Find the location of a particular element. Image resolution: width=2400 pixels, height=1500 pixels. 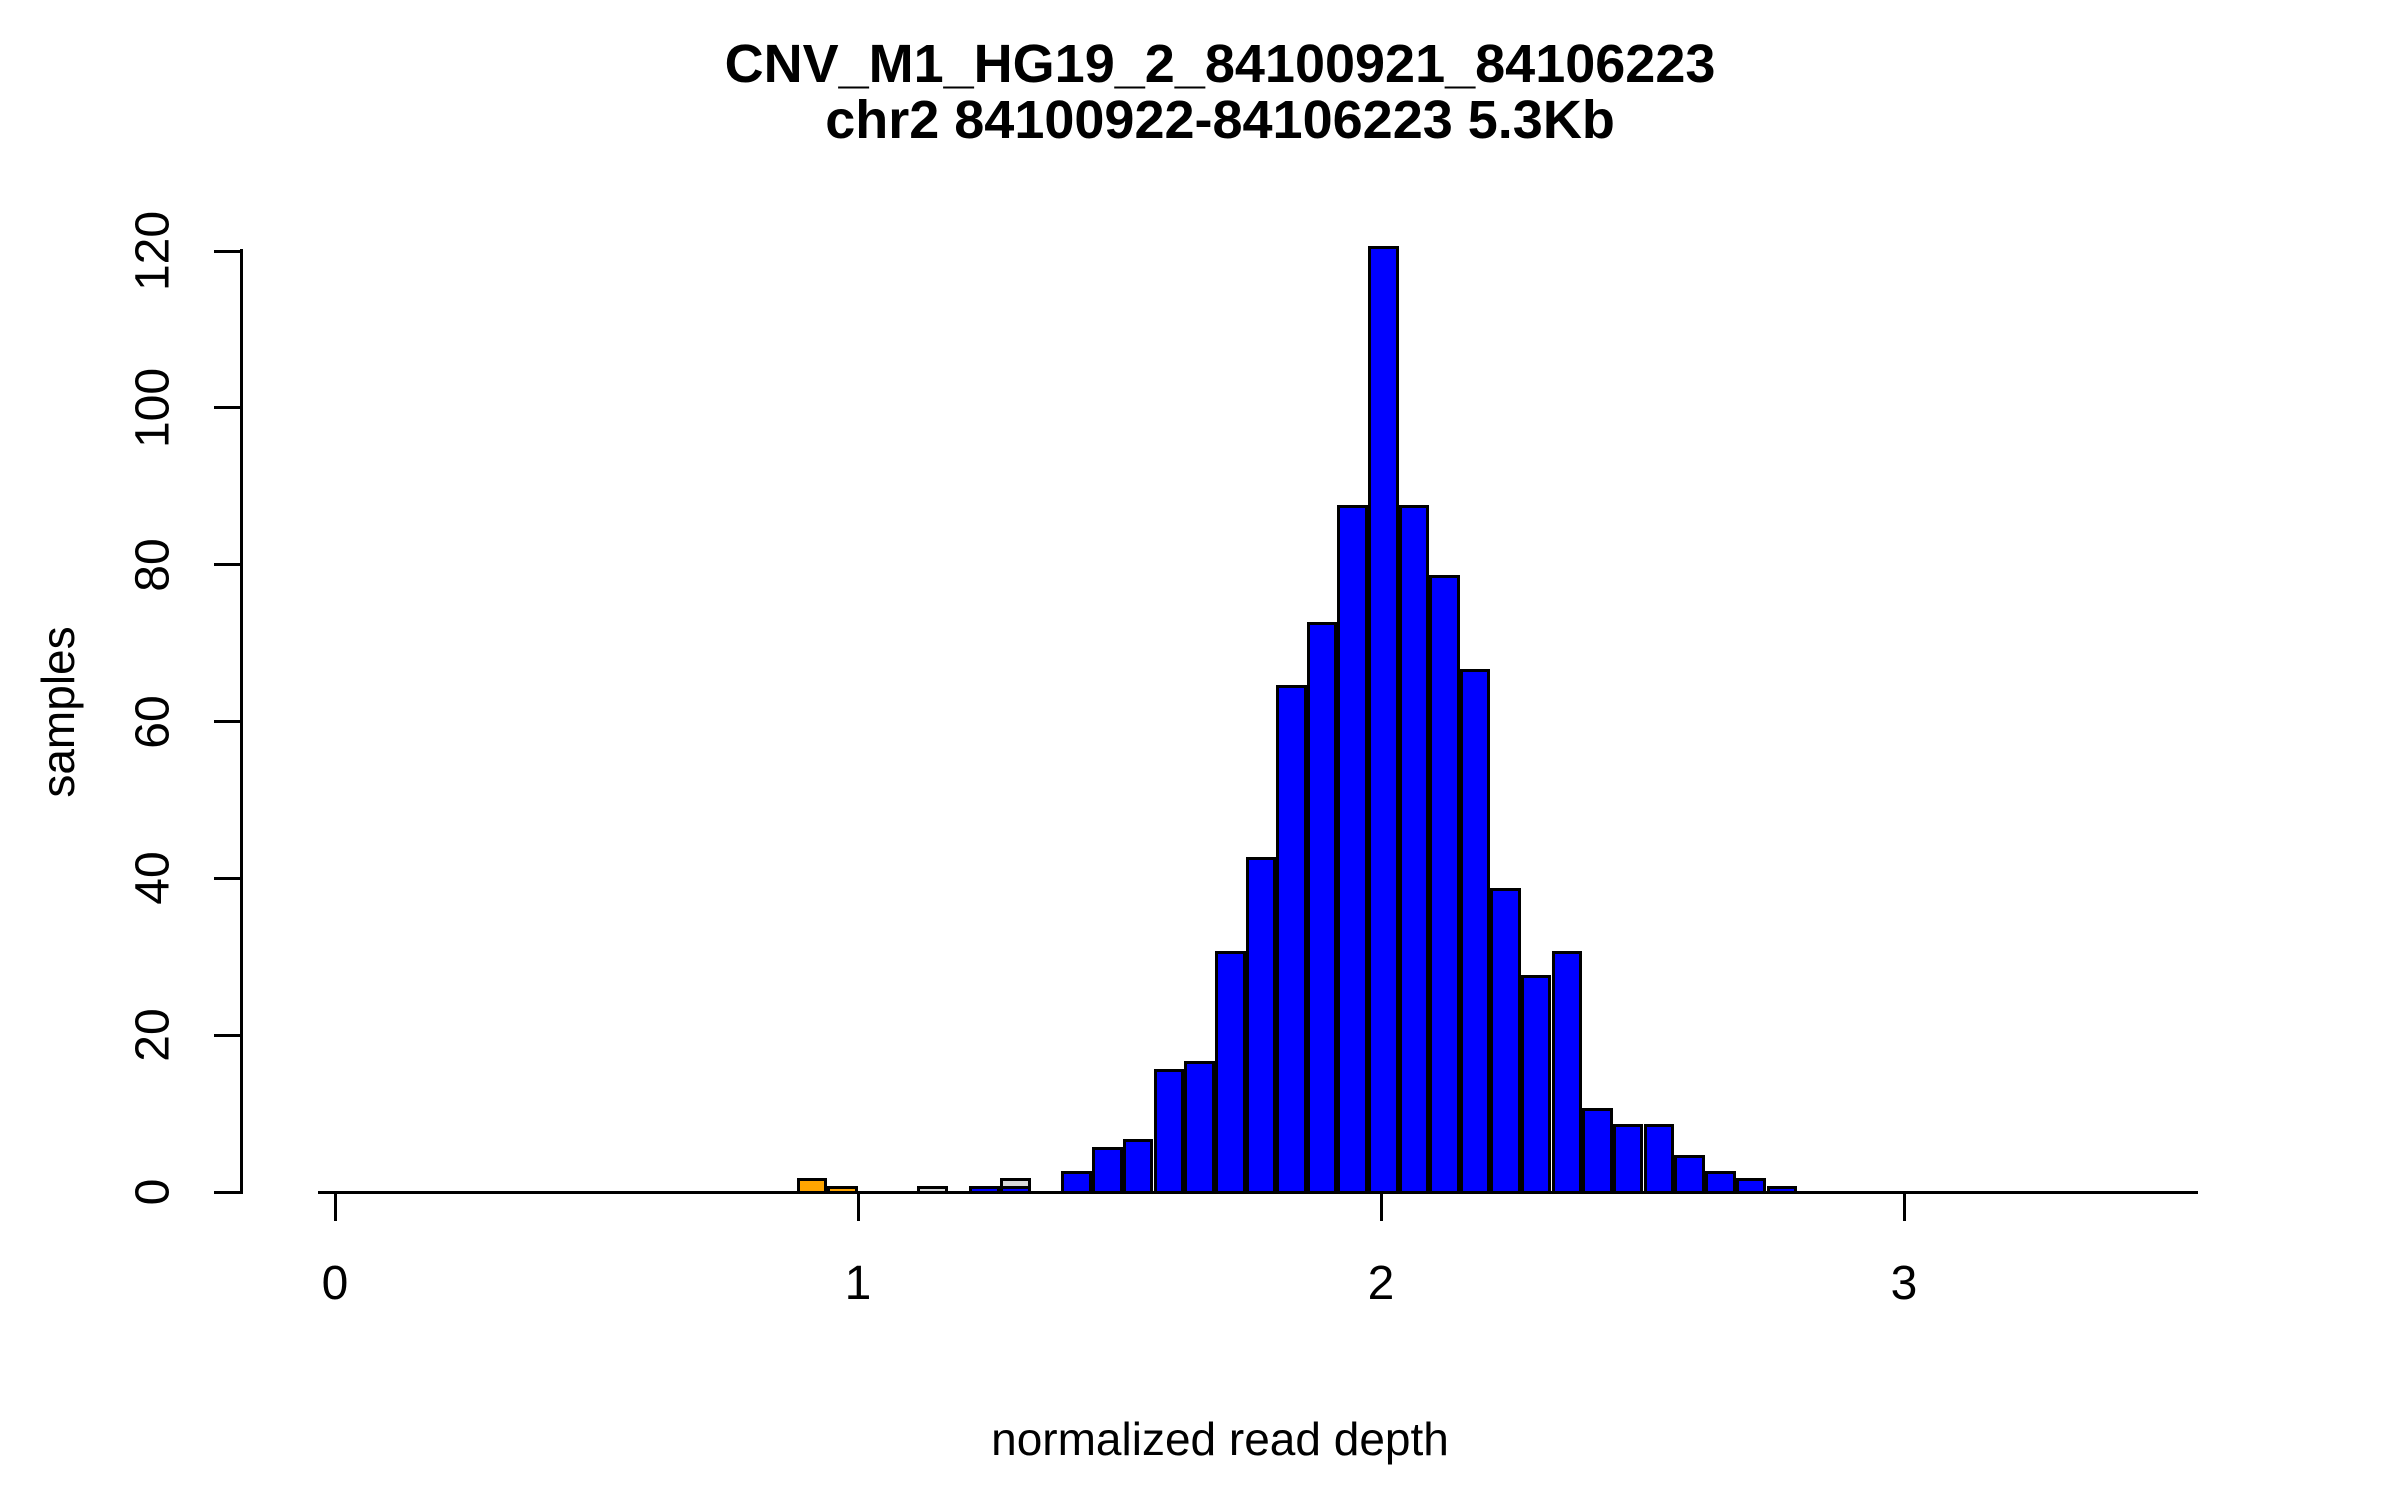

x-axis-title: normalized read depth is located at coordinates (1220, 1439).